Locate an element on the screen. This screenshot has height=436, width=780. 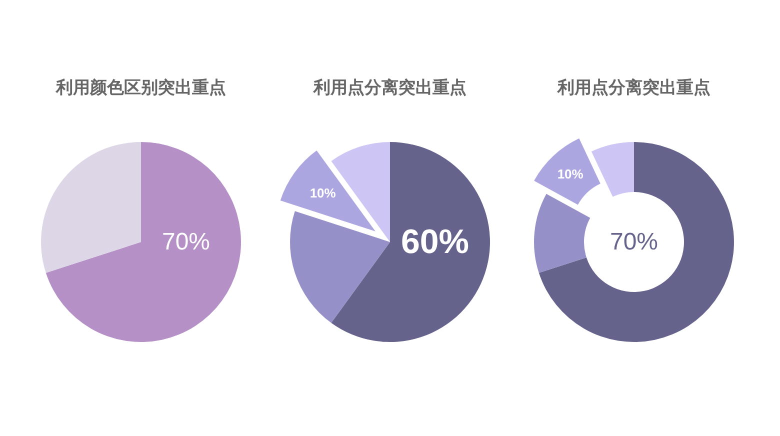
text: 70% is located at coordinates (634, 242).